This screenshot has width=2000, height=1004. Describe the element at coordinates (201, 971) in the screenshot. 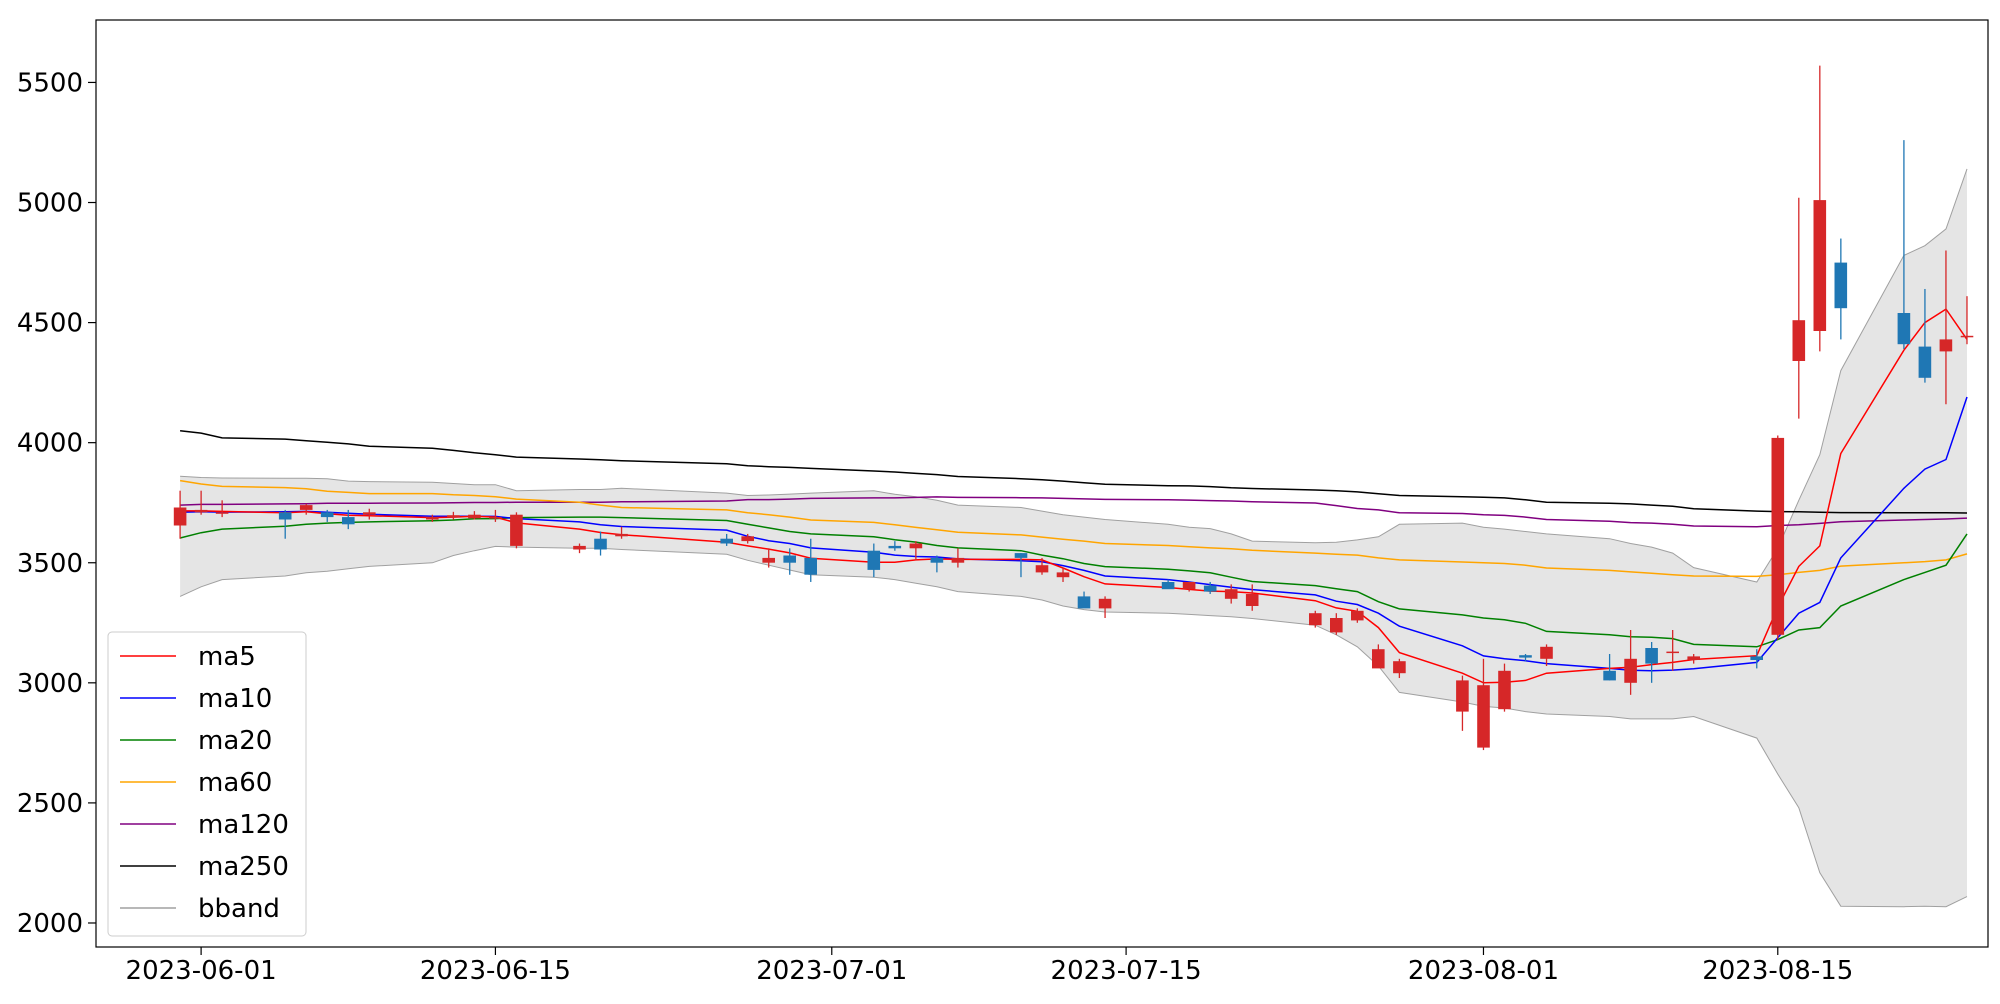

I see `x-tick-label: 2023-06-01` at that location.